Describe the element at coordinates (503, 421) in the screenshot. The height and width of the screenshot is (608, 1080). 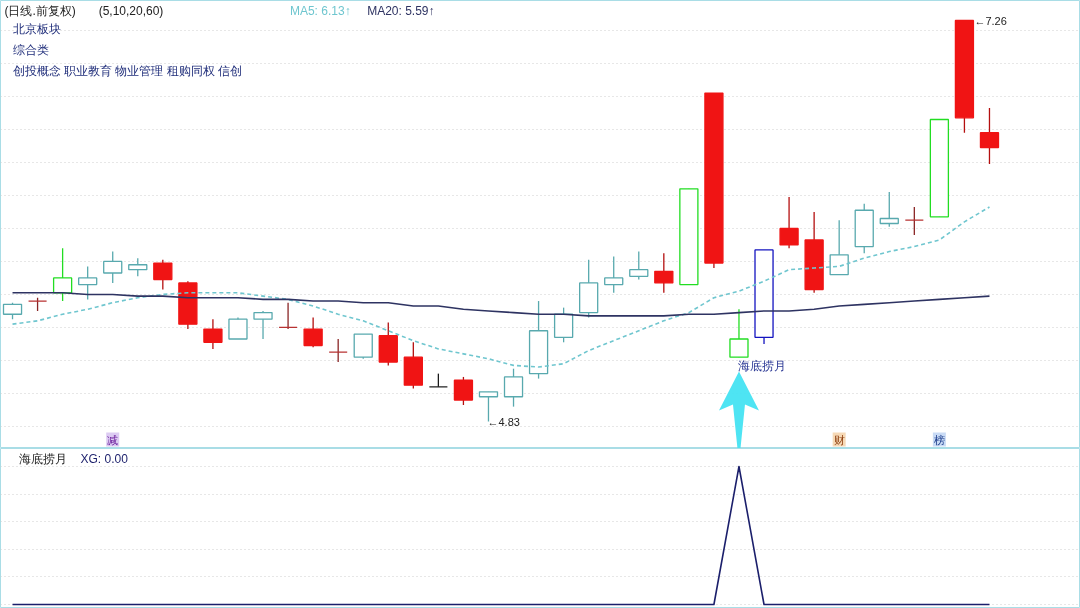
I see `annotation: ←4.83` at that location.